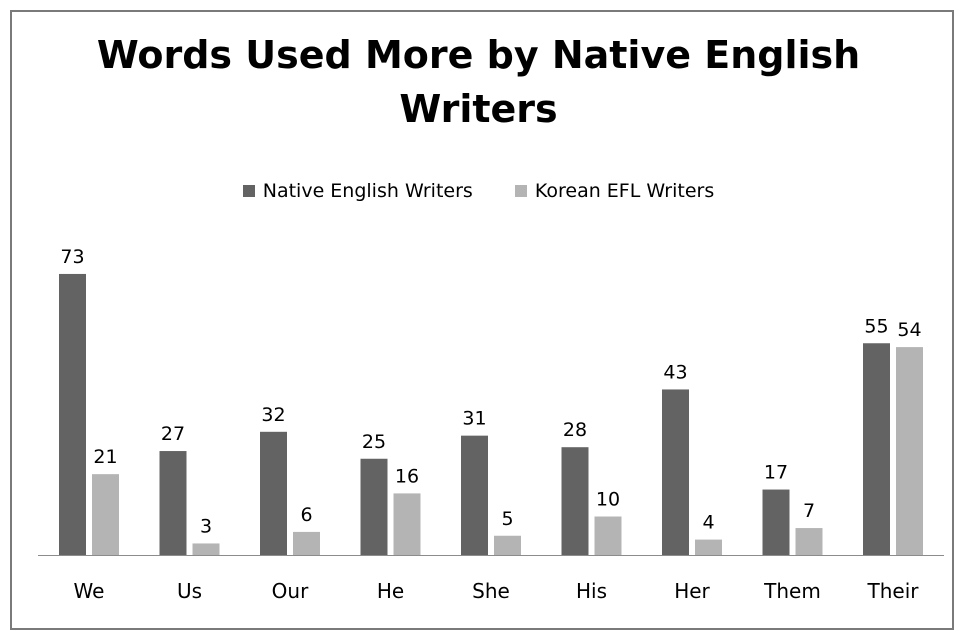  Describe the element at coordinates (206, 526) in the screenshot. I see `data-label-korean-us: 3` at that location.